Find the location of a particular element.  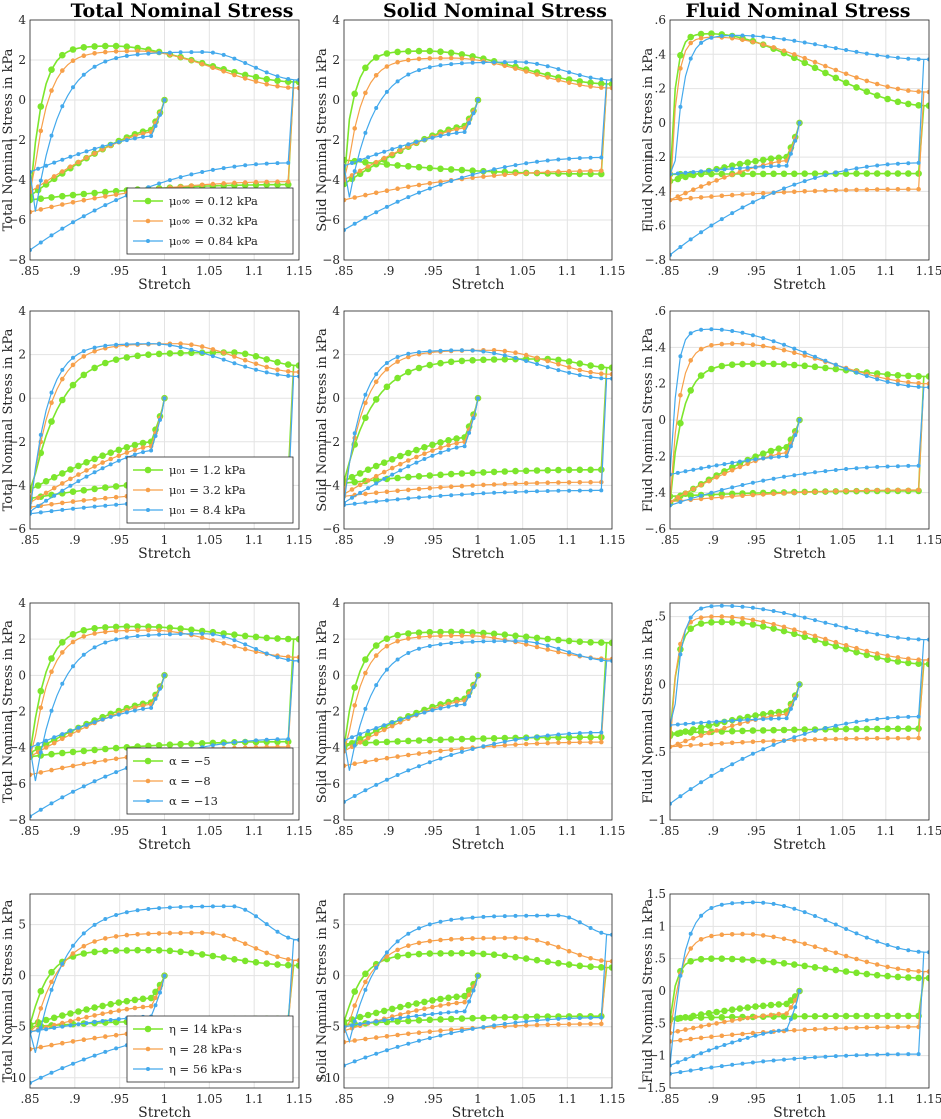

y-tick-label: .4 is located at coordinates (661, 54).